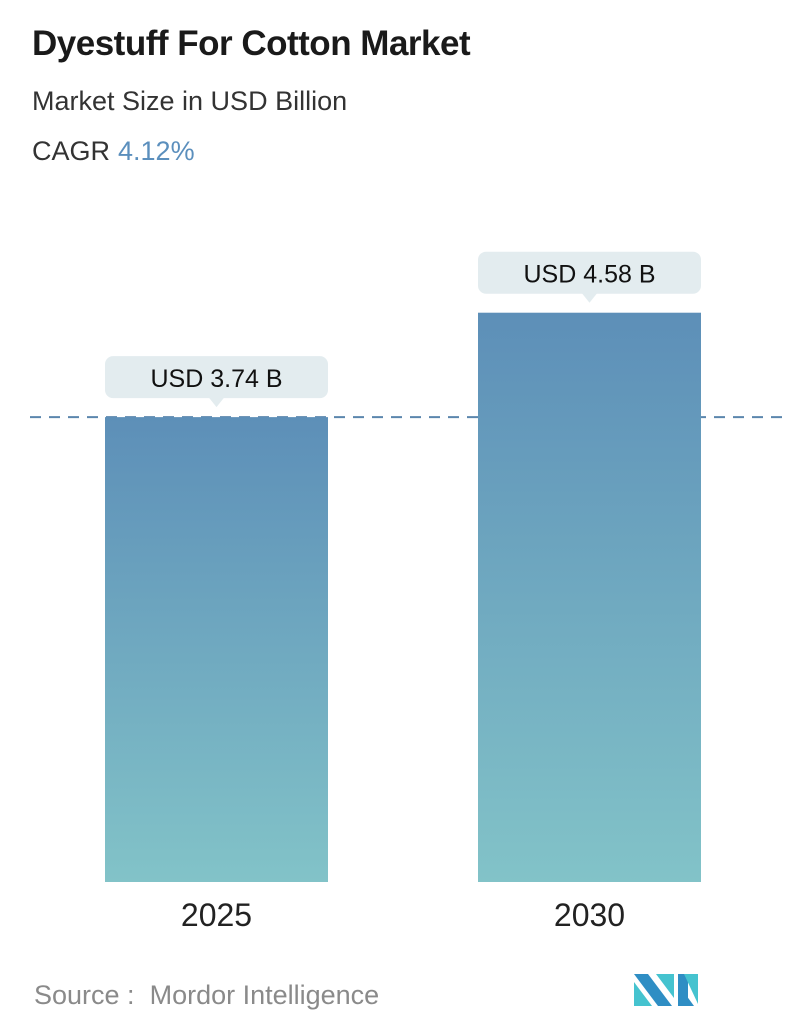  What do you see at coordinates (264, 995) in the screenshot?
I see `source-value: Mordor Intelligence` at bounding box center [264, 995].